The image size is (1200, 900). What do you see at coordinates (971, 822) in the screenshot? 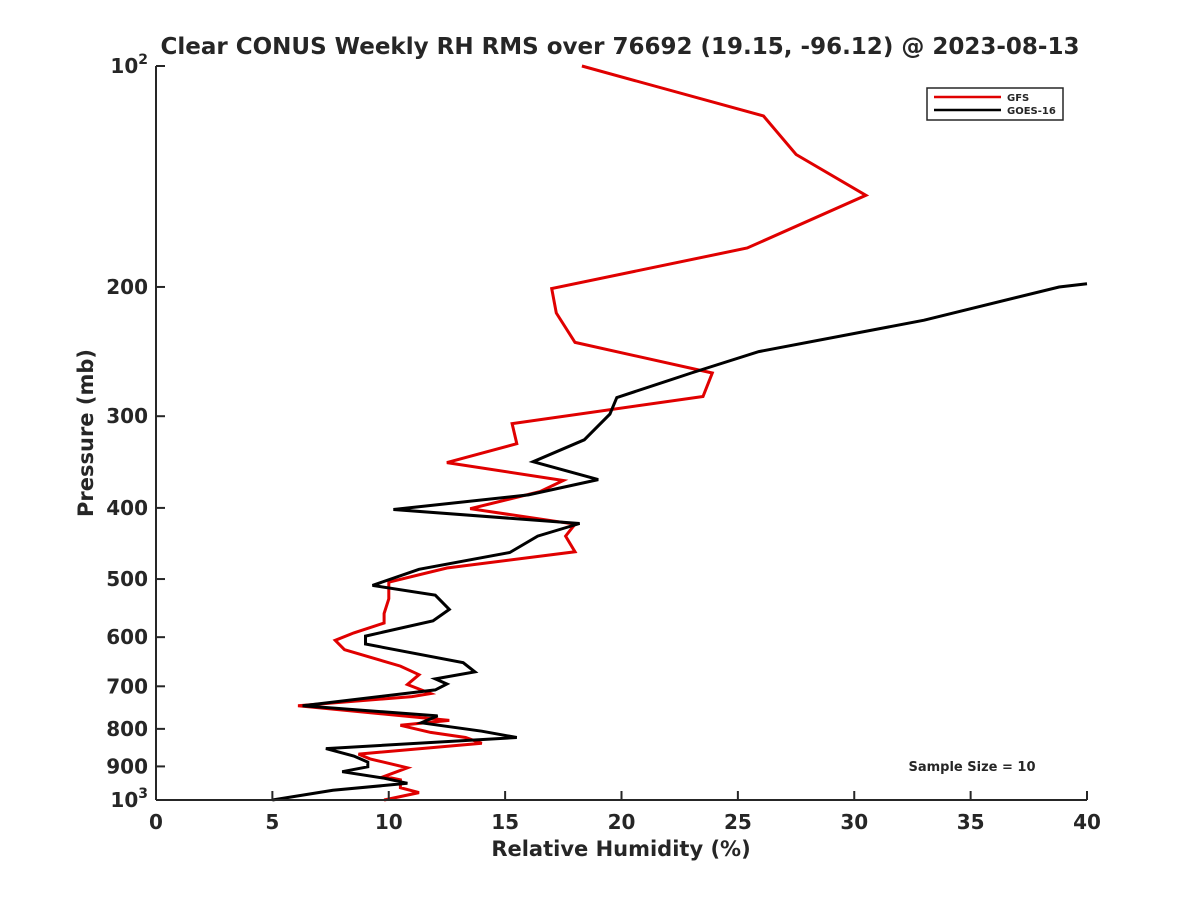
I see `x-tick-label: 35` at bounding box center [971, 822].